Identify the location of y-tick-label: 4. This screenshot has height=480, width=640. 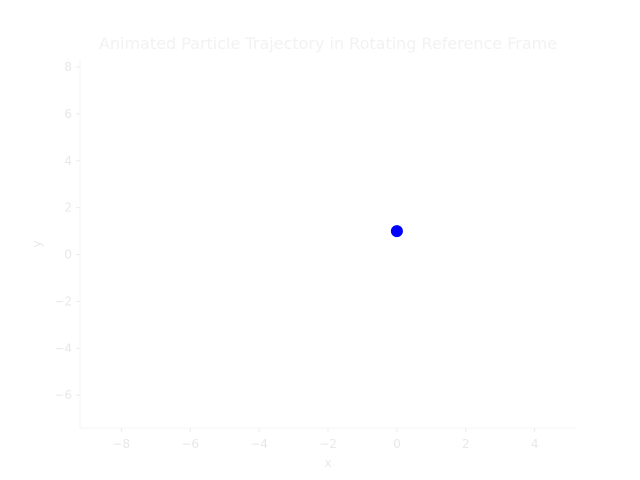
(68, 161).